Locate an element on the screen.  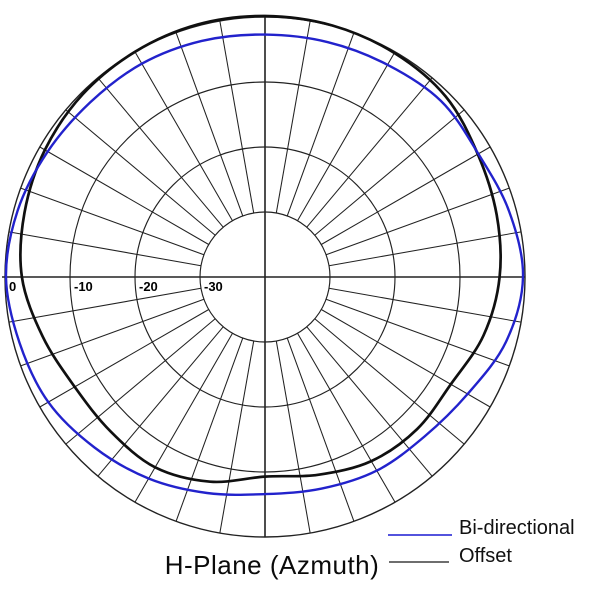
radial-axis-tick-label: 0 is located at coordinates (12, 286).